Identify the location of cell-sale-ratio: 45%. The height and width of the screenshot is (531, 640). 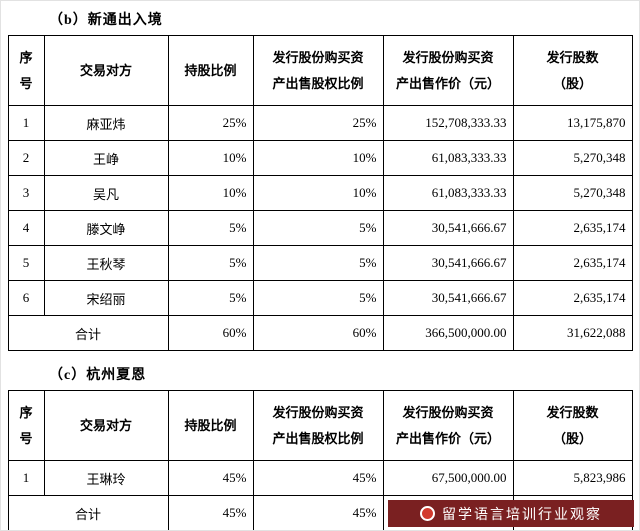
(318, 478).